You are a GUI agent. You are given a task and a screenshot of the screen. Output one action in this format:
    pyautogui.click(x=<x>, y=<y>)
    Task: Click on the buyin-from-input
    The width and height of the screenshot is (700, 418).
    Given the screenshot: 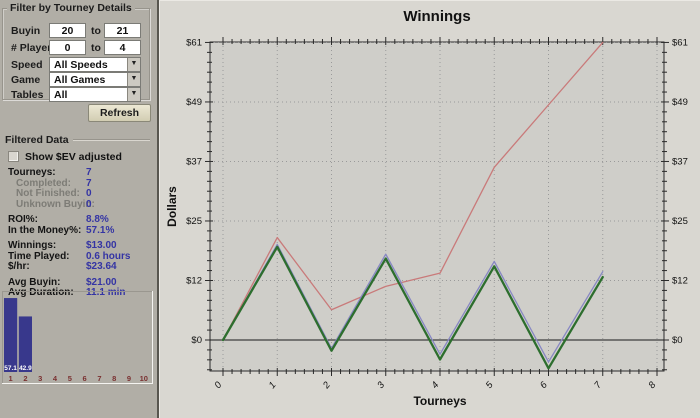 What is the action you would take?
    pyautogui.click(x=67, y=30)
    